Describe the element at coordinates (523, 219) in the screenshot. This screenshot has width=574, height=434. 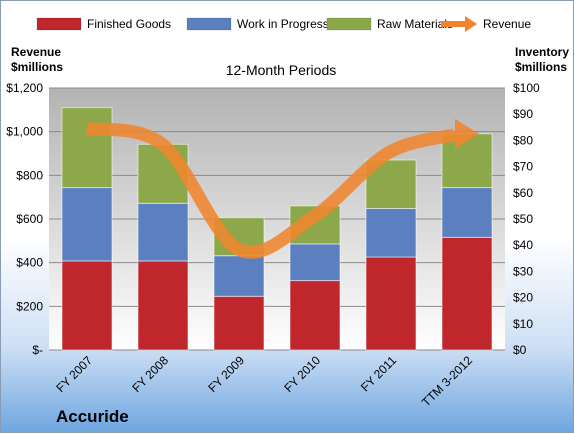
I see `right-tick-label: $50` at that location.